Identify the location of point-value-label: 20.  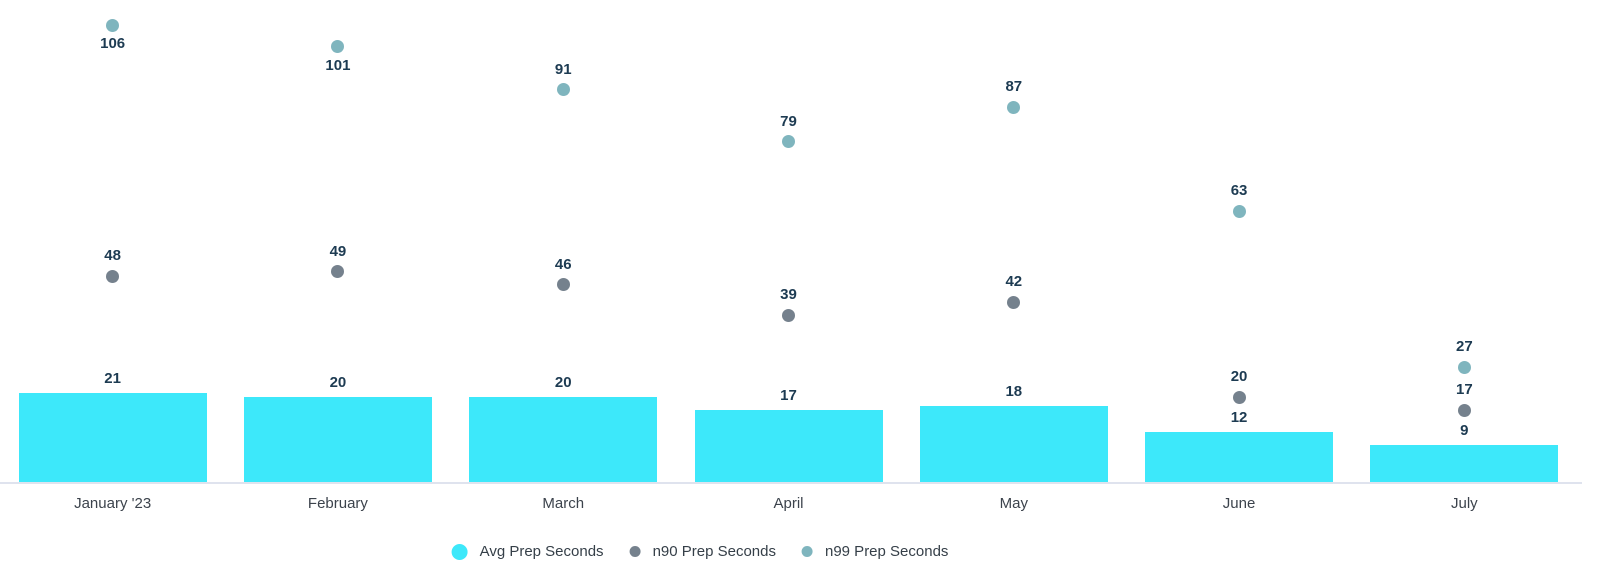
(1239, 377).